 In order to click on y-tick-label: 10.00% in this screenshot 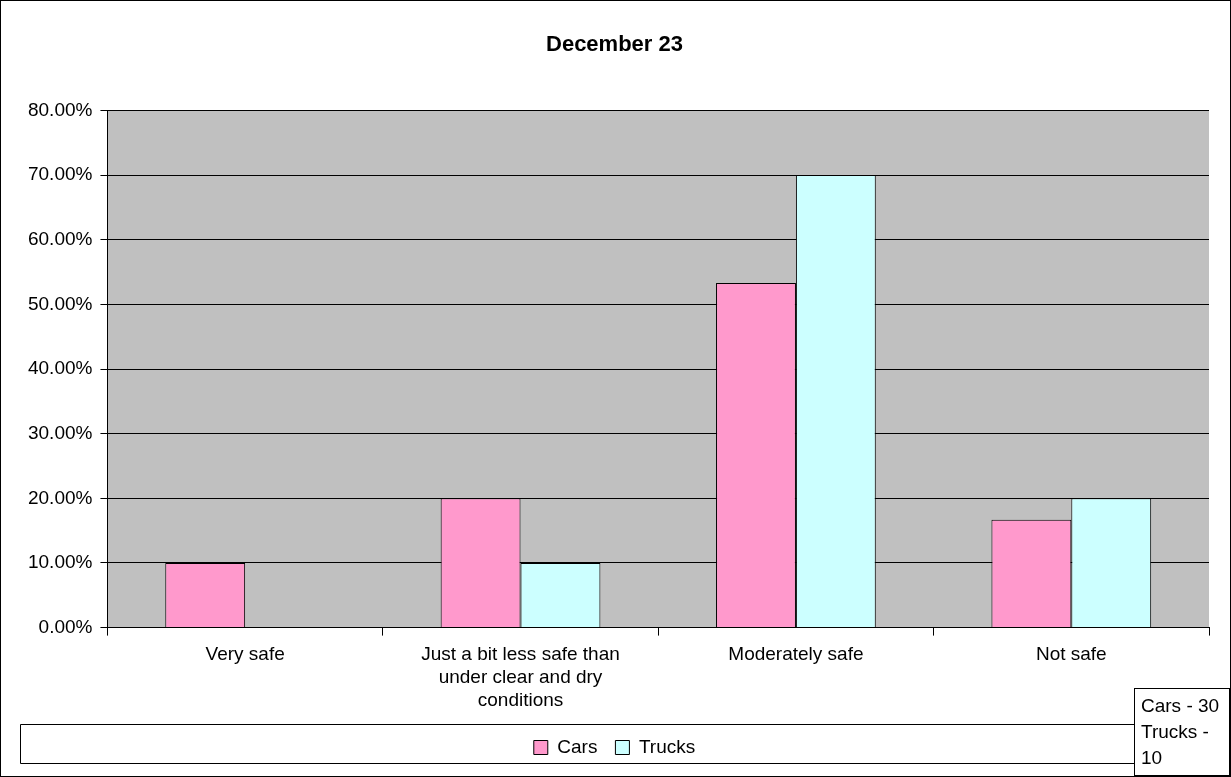, I will do `click(60, 562)`.